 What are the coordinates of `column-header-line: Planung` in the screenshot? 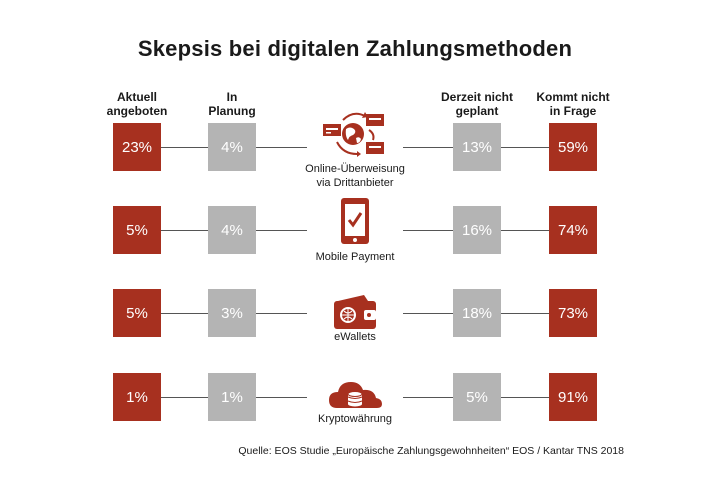 It's located at (232, 111).